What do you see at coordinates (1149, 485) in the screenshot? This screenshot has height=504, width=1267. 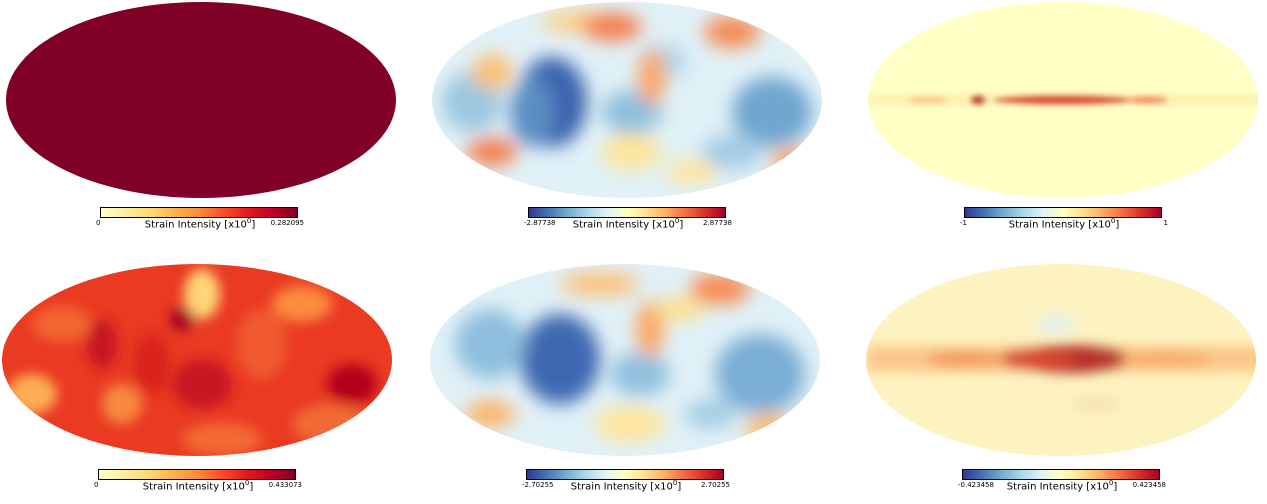 I see `colorbar-max-label: 0.423458` at bounding box center [1149, 485].